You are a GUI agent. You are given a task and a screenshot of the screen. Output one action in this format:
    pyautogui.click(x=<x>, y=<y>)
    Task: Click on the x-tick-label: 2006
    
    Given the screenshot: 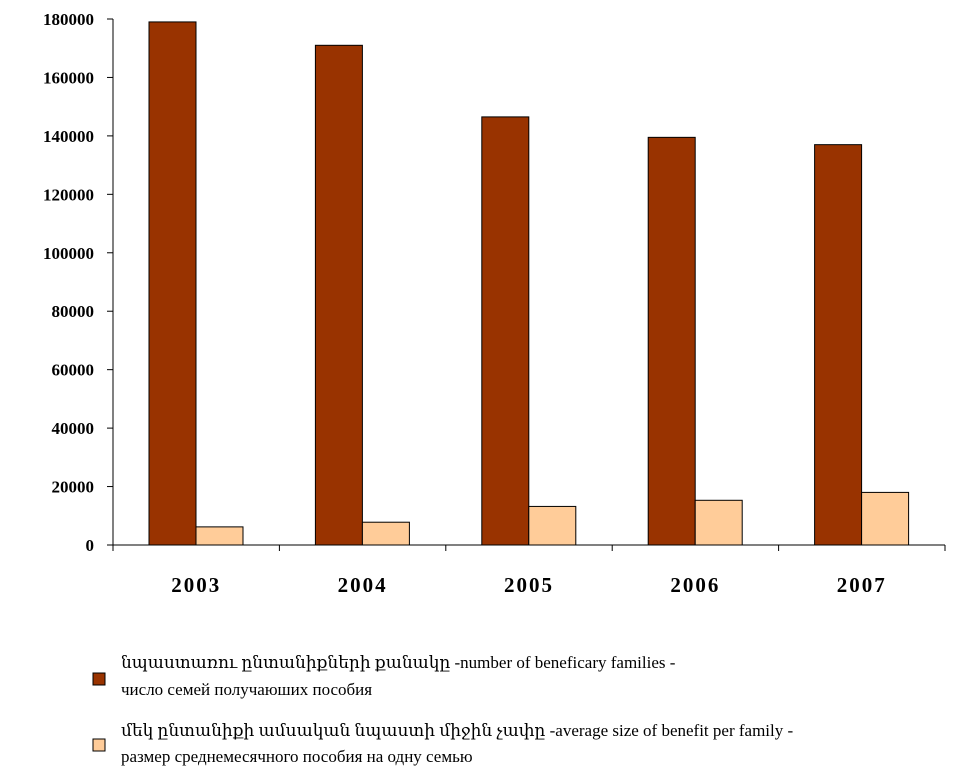 What is the action you would take?
    pyautogui.click(x=695, y=585)
    